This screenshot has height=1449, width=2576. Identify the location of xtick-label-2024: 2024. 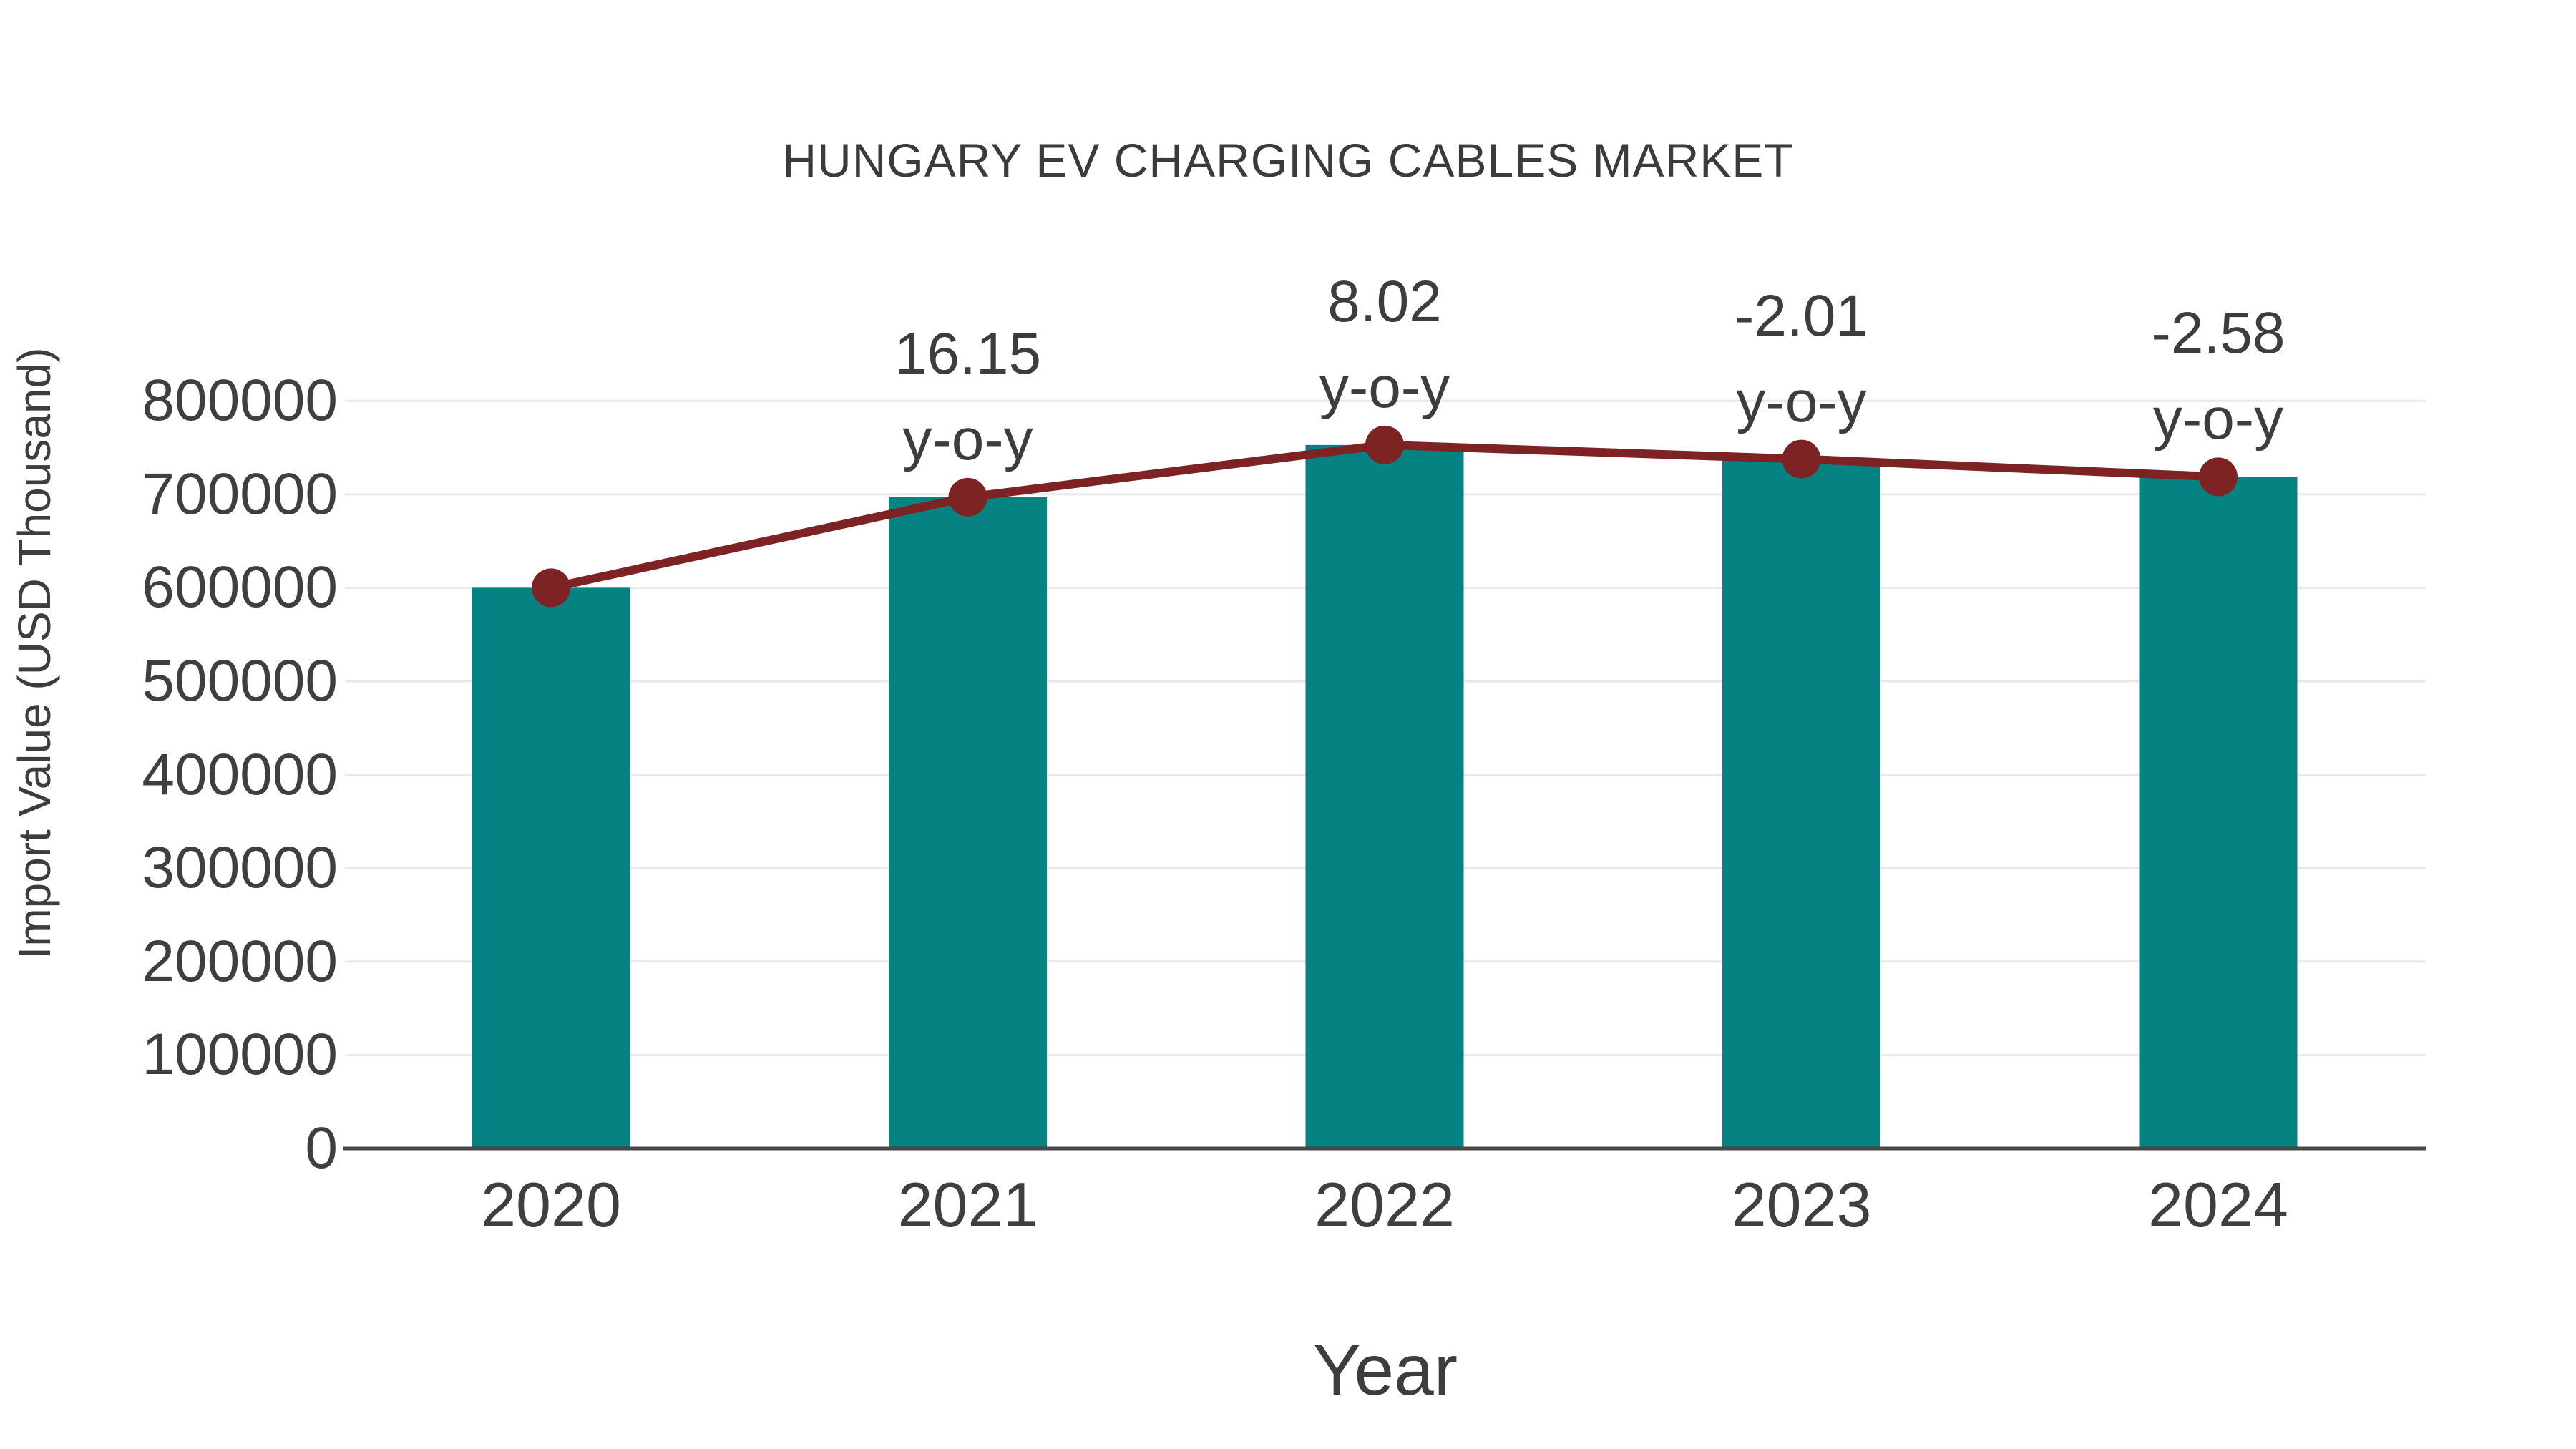
(2218, 1204).